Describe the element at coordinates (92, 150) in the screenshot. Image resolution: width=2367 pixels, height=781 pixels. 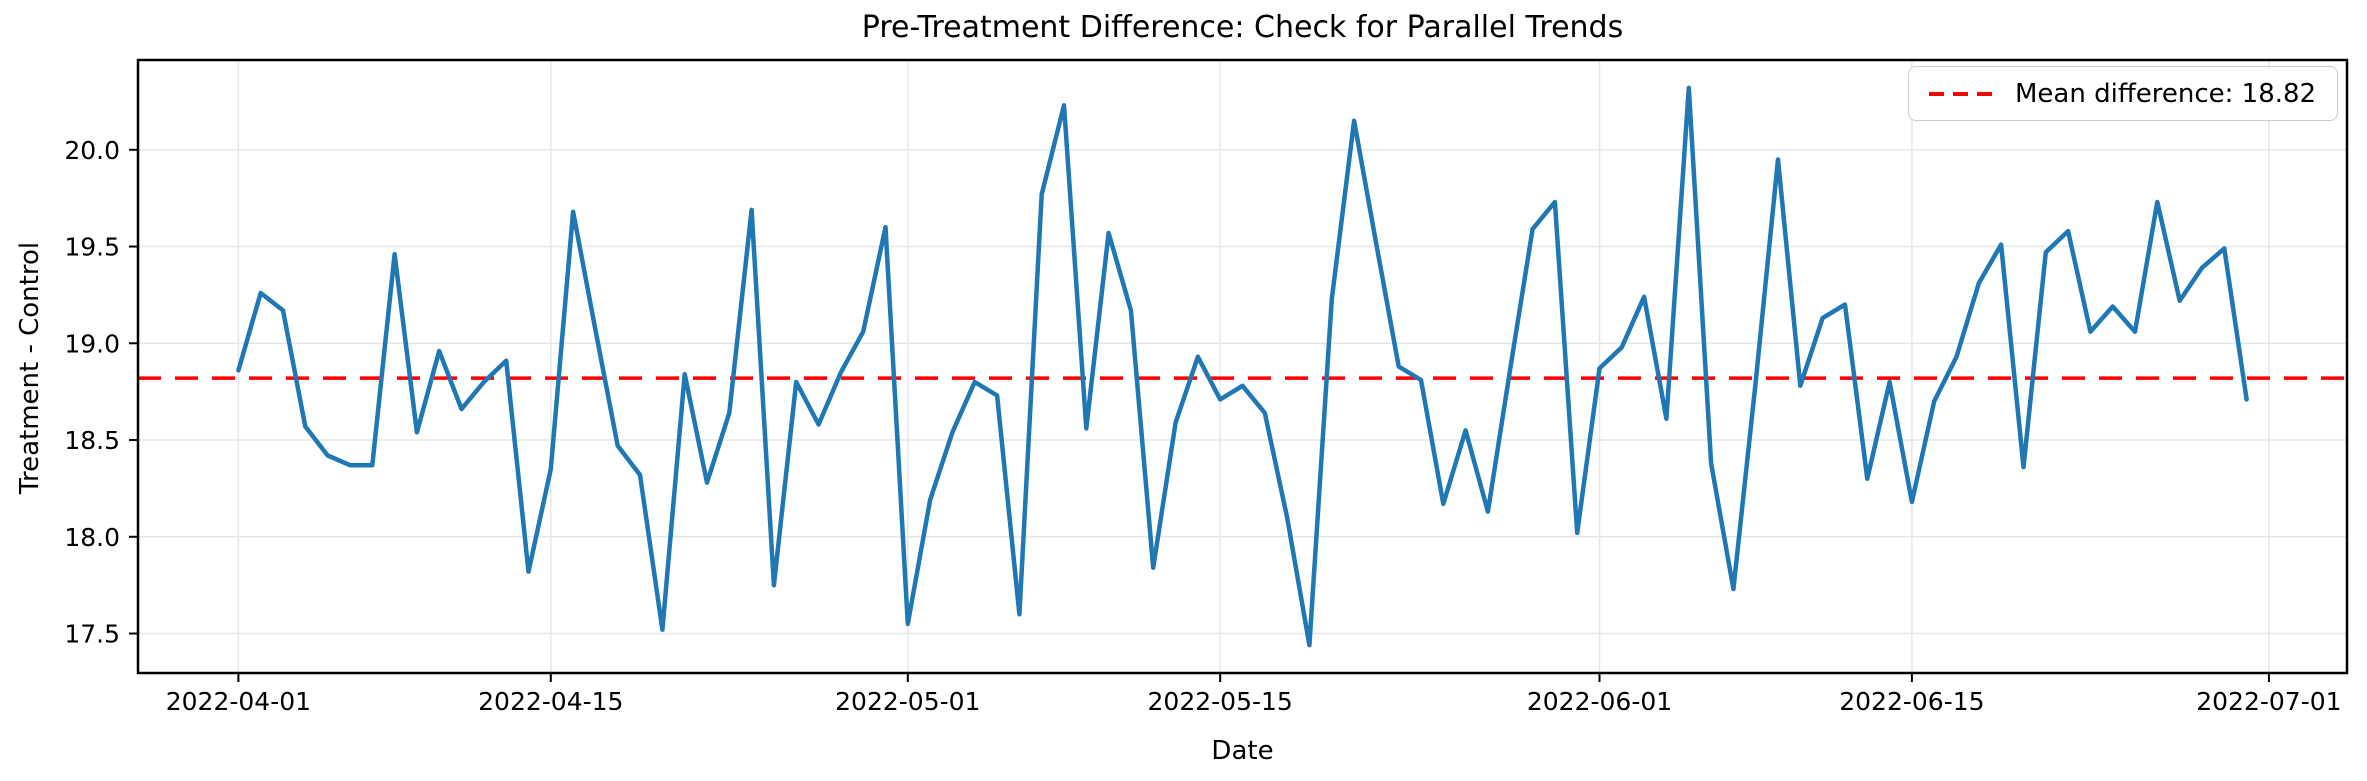
I see `y-tick-label: 20.0` at that location.